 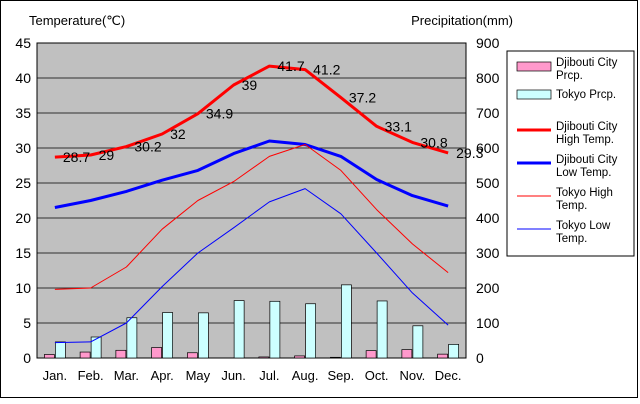 What do you see at coordinates (76, 157) in the screenshot?
I see `data-label: 28.7` at bounding box center [76, 157].